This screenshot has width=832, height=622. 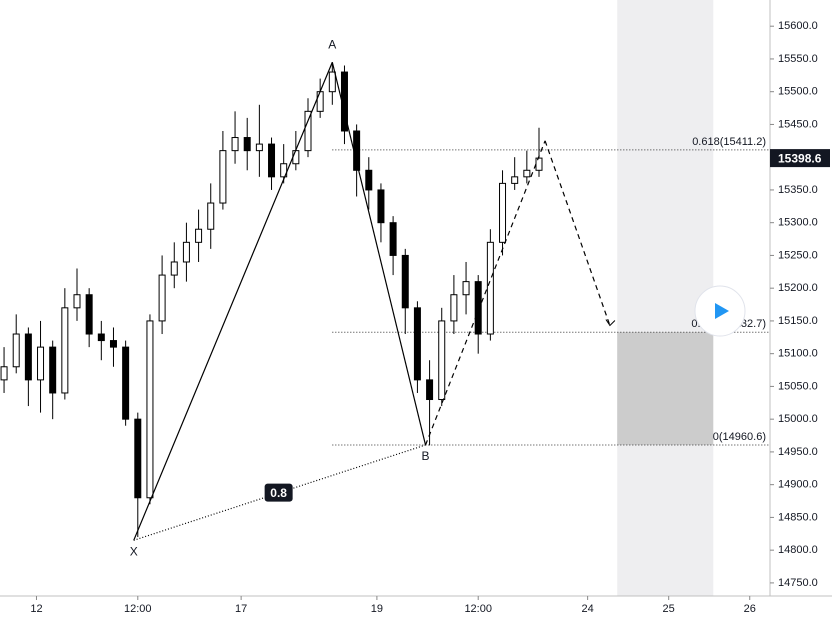 I want to click on y-tick-label: 15200.0, so click(x=798, y=288).